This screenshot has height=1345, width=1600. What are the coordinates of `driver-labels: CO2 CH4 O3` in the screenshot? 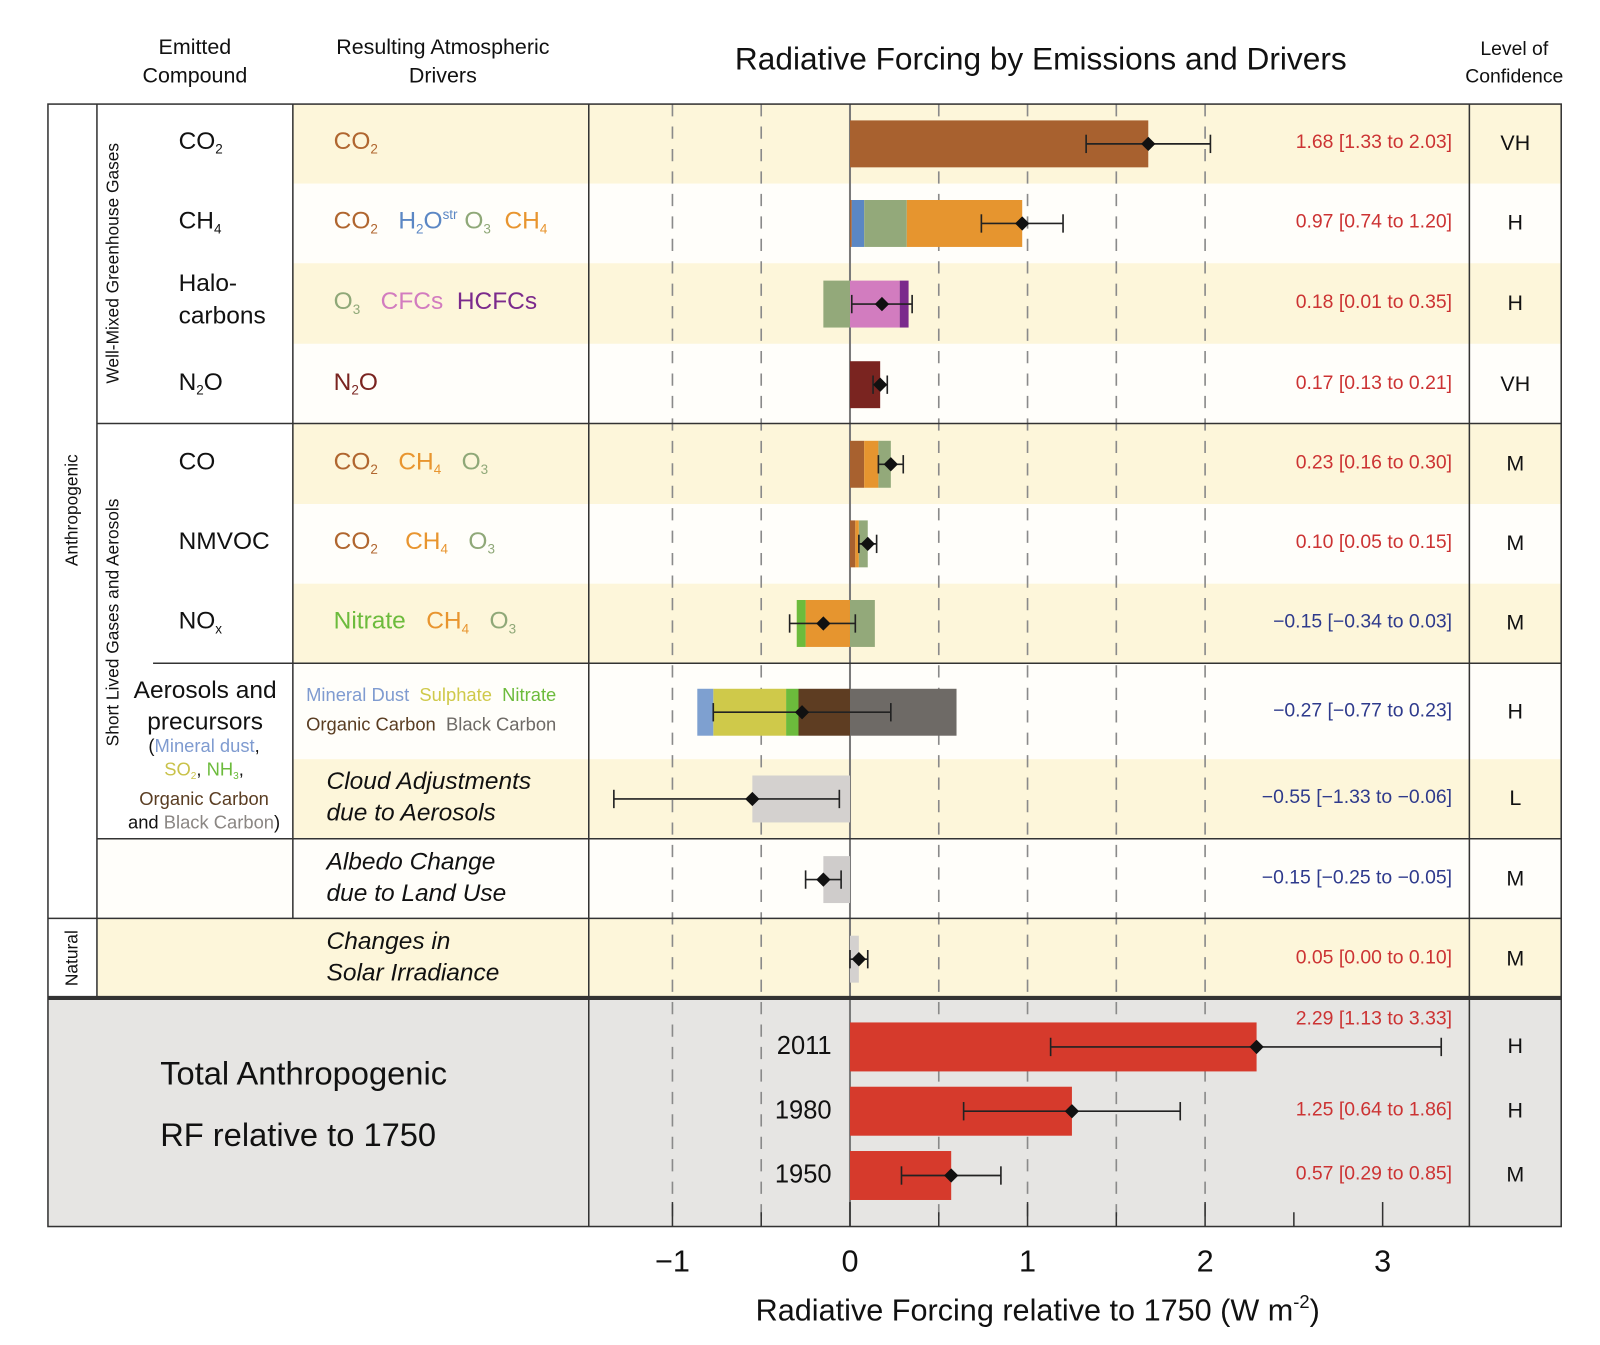 It's located at (411, 462).